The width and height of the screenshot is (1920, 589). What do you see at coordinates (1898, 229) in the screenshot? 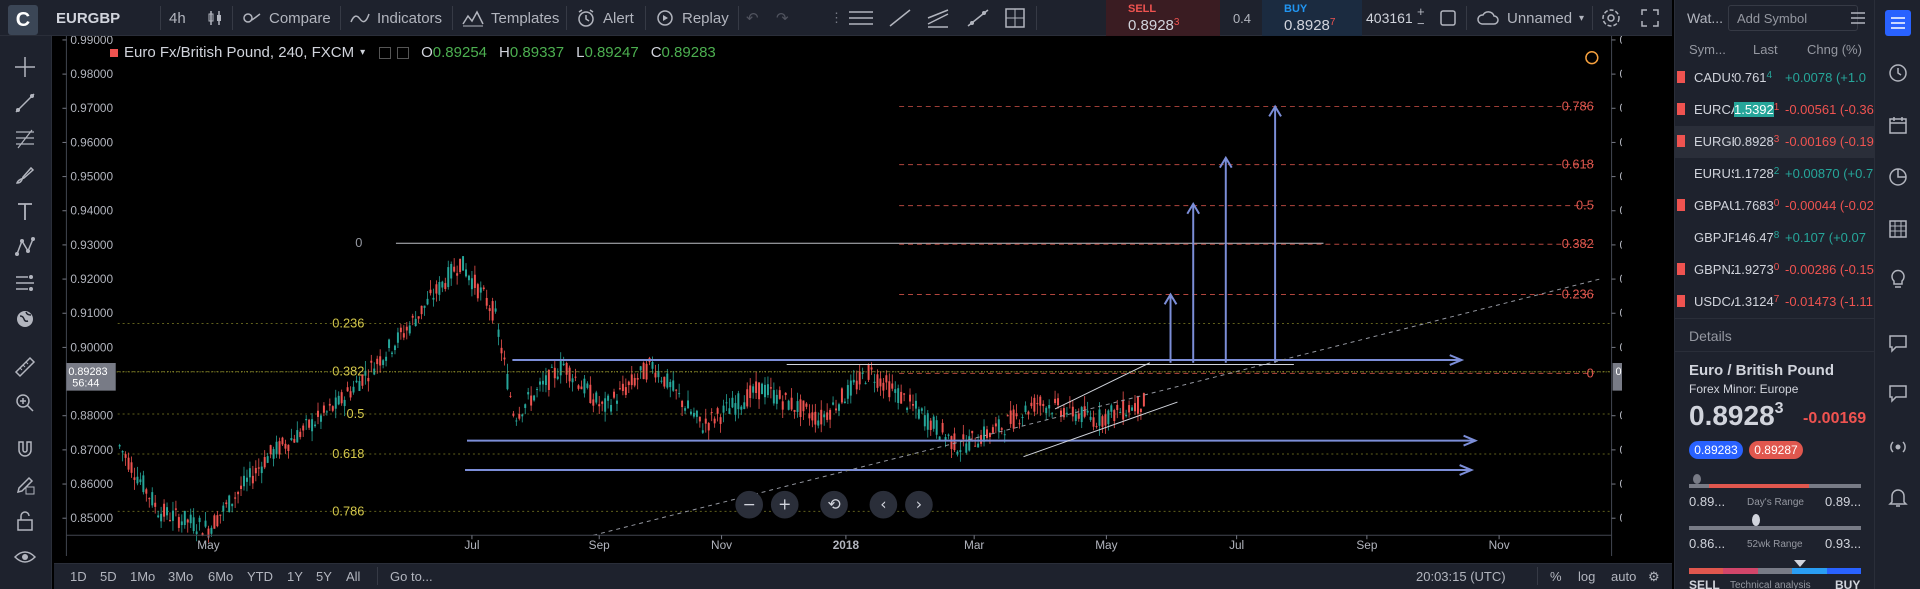
I see `data-grid-icon` at bounding box center [1898, 229].